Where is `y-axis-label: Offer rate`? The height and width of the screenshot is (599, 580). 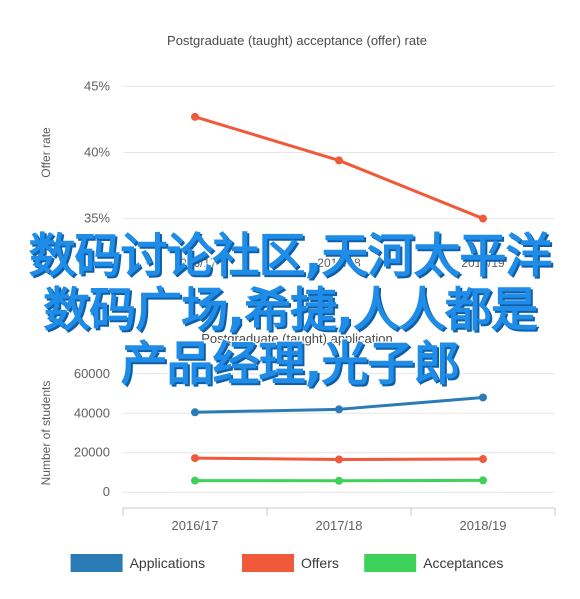
y-axis-label: Offer rate is located at coordinates (46, 152).